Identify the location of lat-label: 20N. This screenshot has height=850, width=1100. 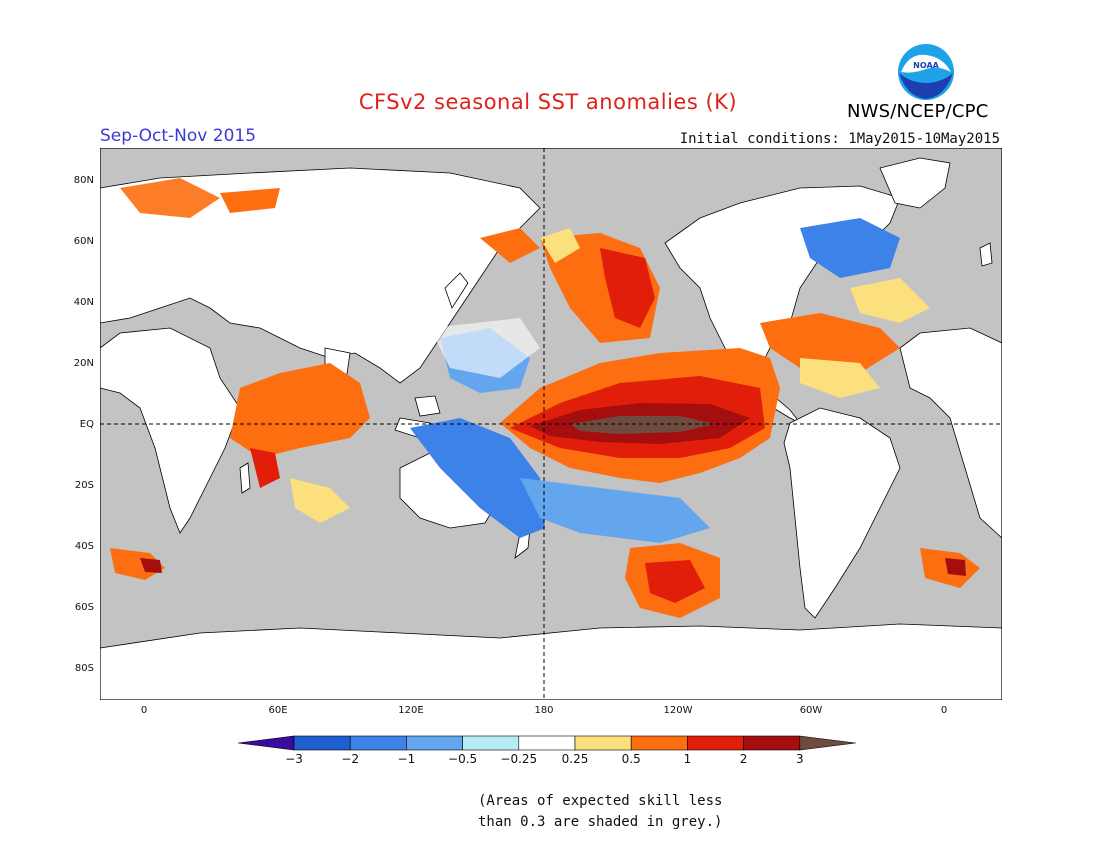
(83, 363).